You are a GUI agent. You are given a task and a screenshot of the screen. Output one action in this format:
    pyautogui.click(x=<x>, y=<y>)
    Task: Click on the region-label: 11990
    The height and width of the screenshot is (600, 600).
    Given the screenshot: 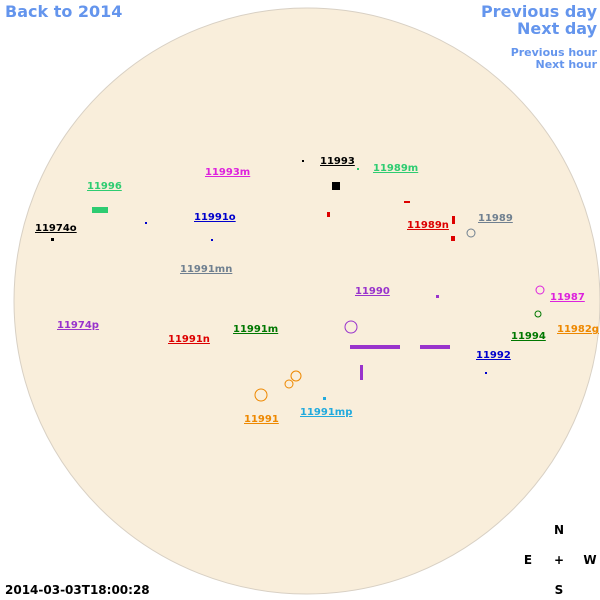 What is the action you would take?
    pyautogui.click(x=372, y=291)
    